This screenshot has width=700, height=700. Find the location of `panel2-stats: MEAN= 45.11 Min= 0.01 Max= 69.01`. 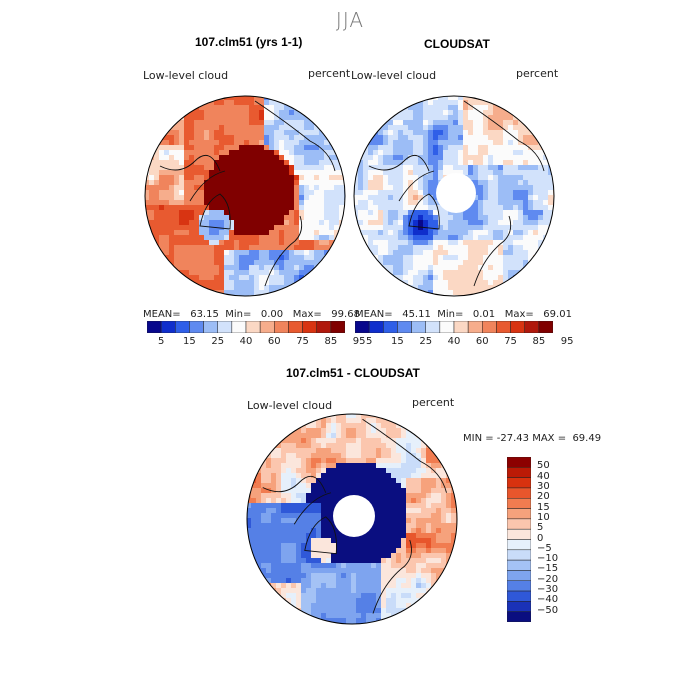

panel2-stats: MEAN= 45.11 Min= 0.01 Max= 69.01 is located at coordinates (463, 314).